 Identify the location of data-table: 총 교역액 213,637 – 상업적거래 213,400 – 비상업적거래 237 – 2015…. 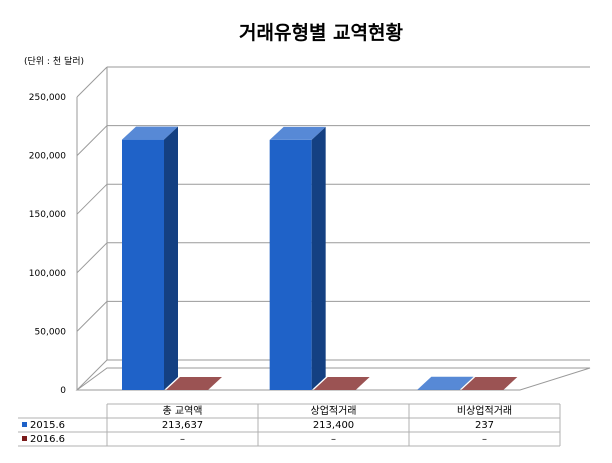
(289, 425).